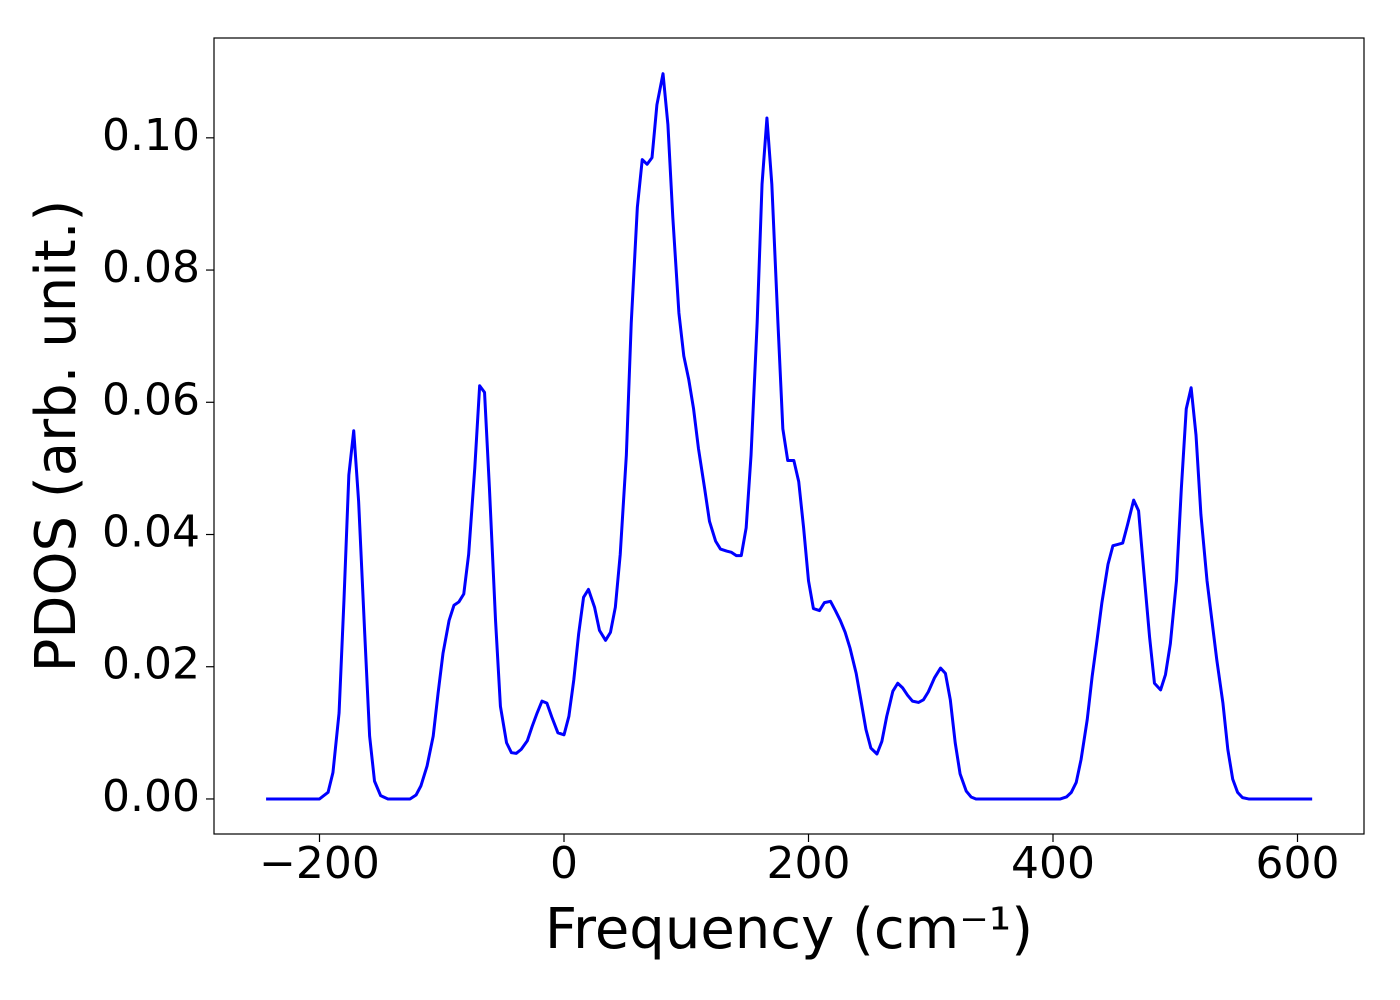 This screenshot has height=1000, width=1400. What do you see at coordinates (789, 929) in the screenshot?
I see `x-axis-label: Frequency (cm⁻¹)` at bounding box center [789, 929].